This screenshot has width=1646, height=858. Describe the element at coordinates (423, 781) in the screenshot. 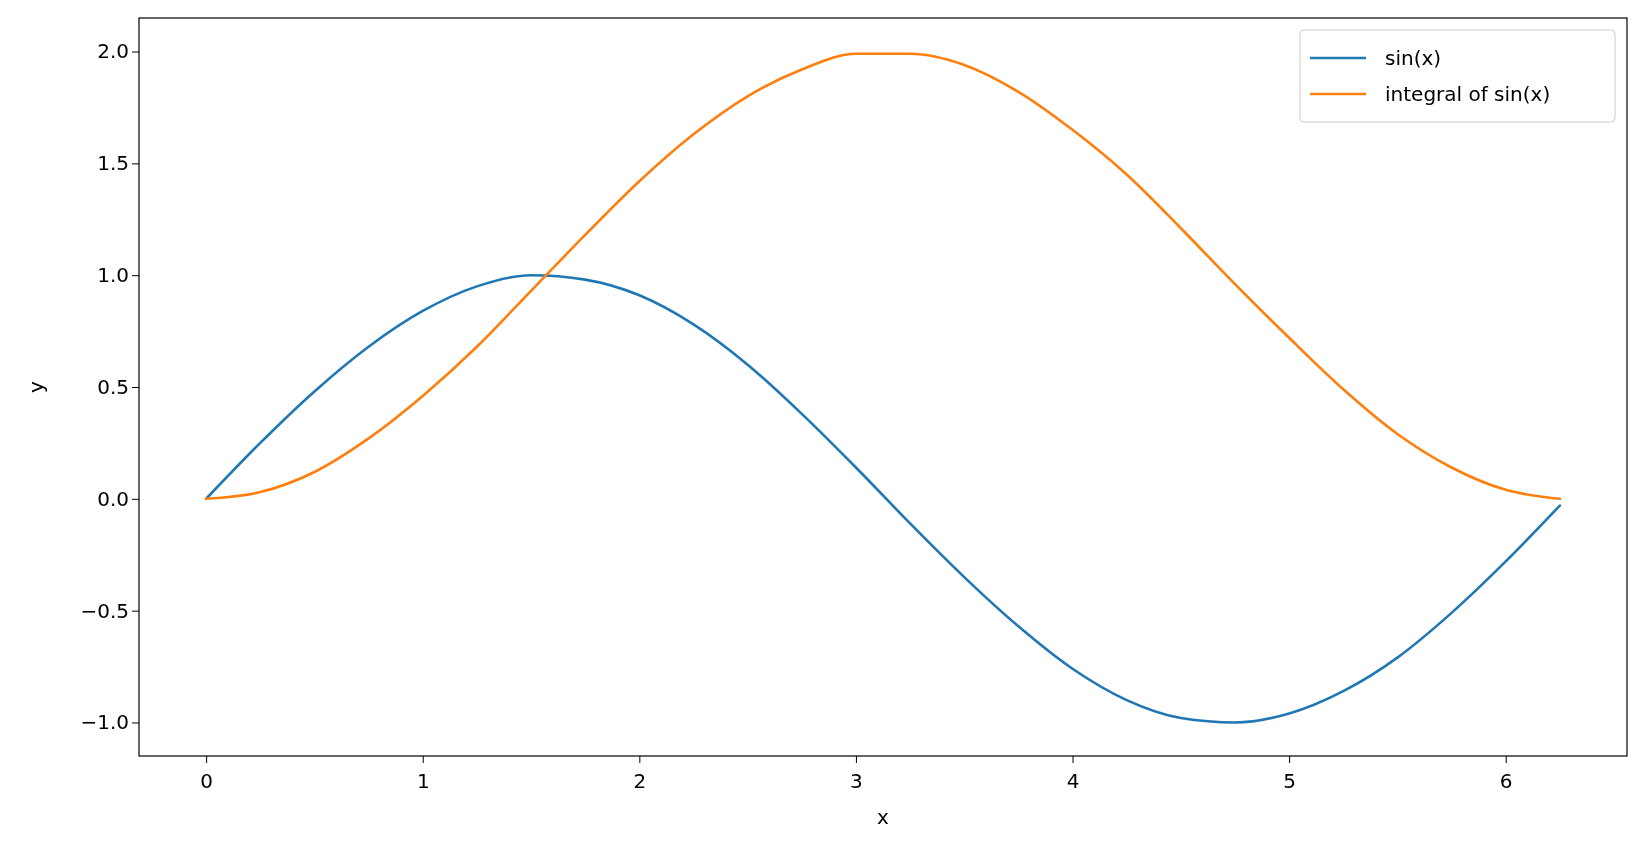

I see `x-tick-label: 1` at that location.